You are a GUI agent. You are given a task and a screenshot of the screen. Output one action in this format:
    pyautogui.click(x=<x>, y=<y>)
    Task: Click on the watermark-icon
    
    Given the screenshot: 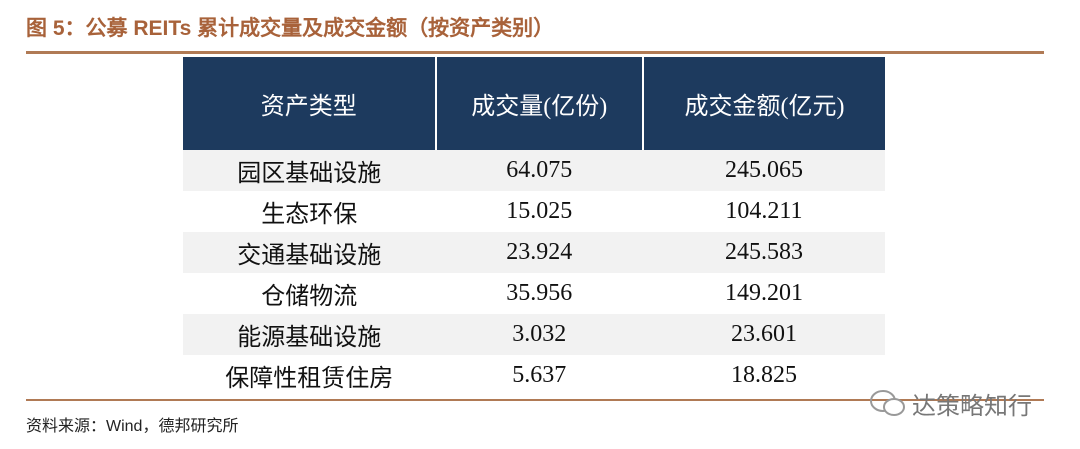 What is the action you would take?
    pyautogui.click(x=887, y=403)
    